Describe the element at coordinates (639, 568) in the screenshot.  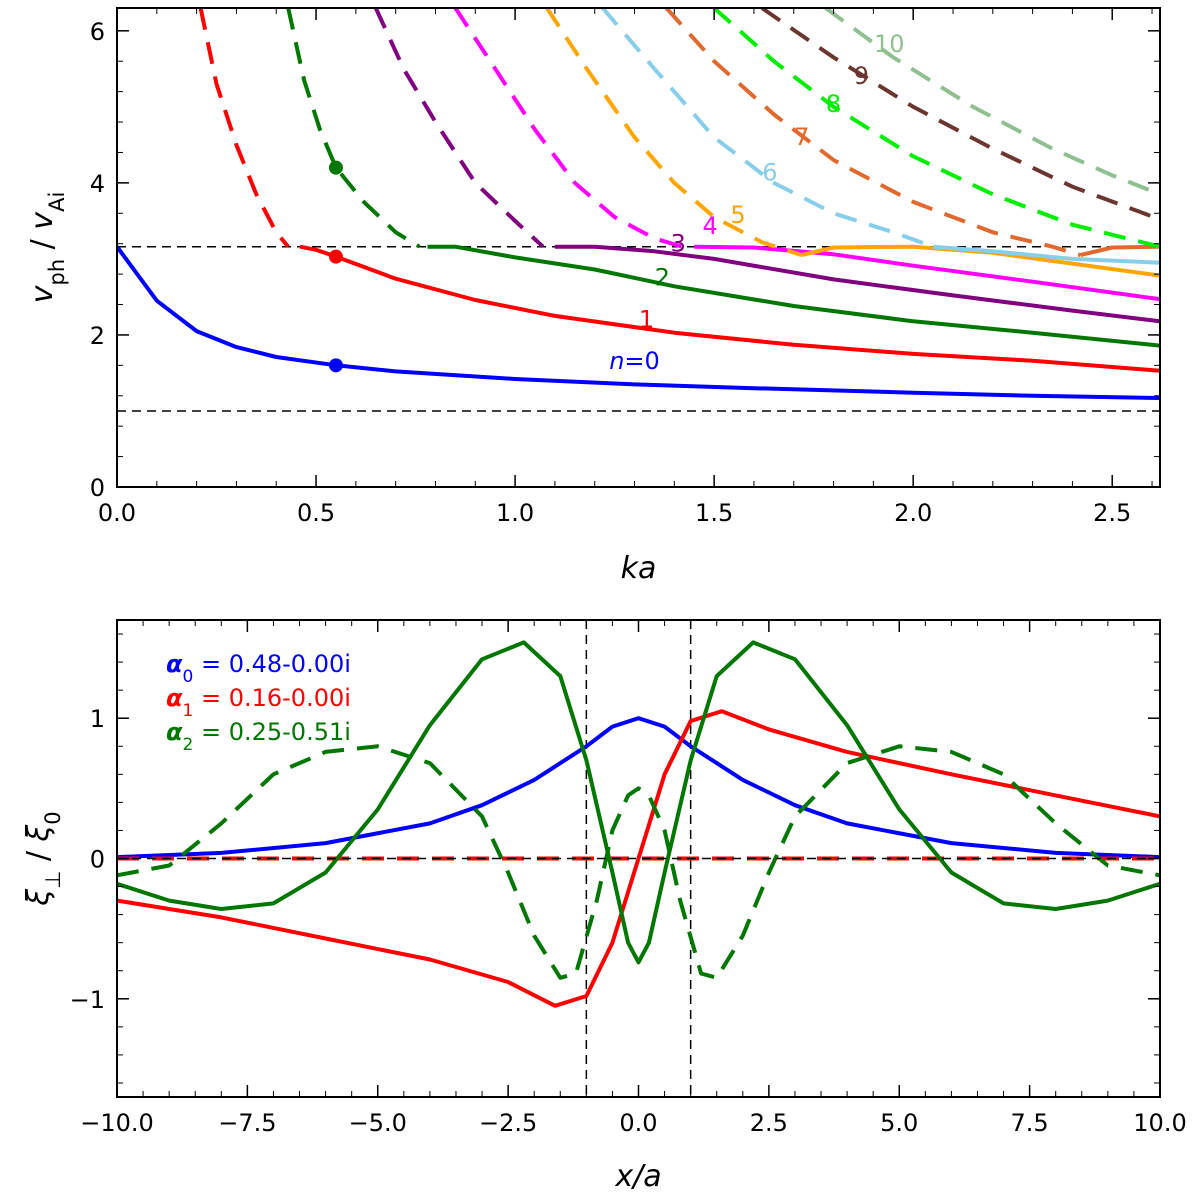
I see `x-axis-label: ka` at that location.